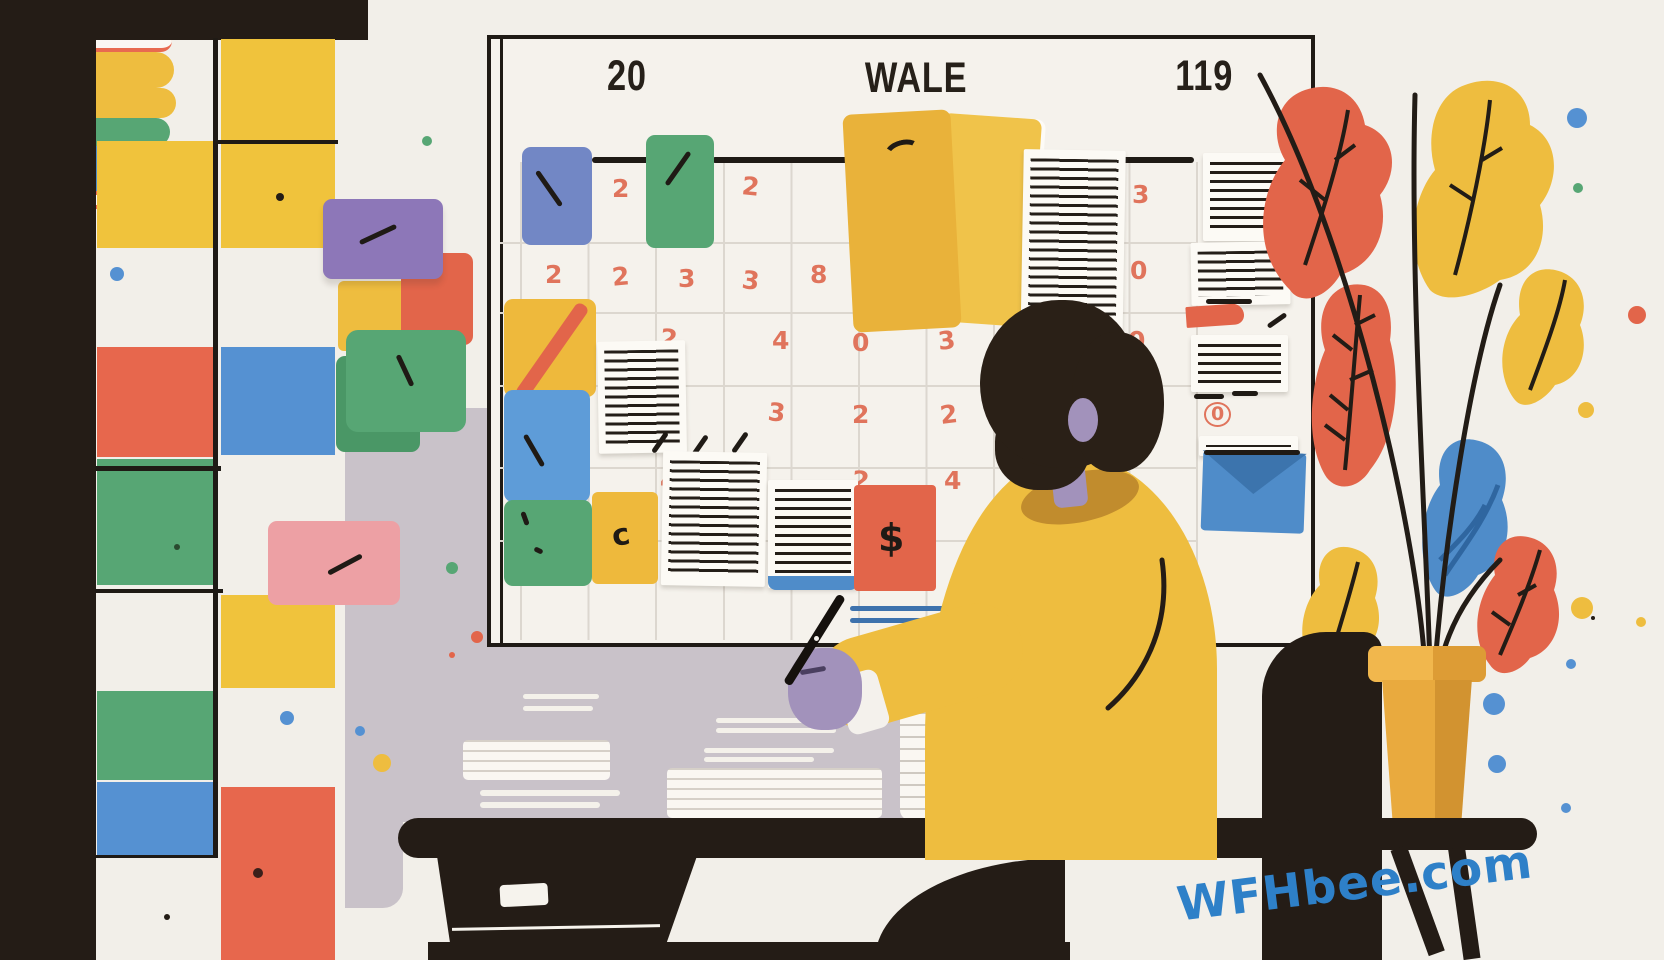  I want to click on sticky-note-orange, so click(895, 538).